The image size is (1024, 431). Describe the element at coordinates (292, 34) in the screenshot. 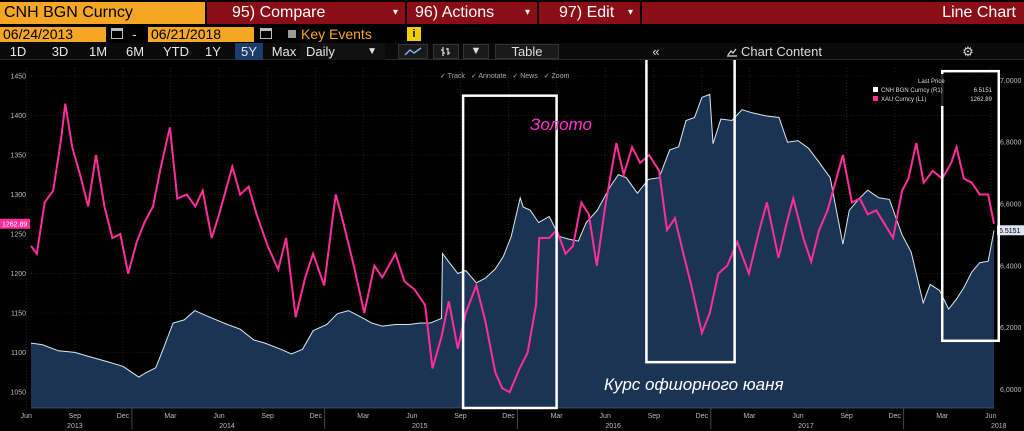

I see `key-events-checkbox` at that location.